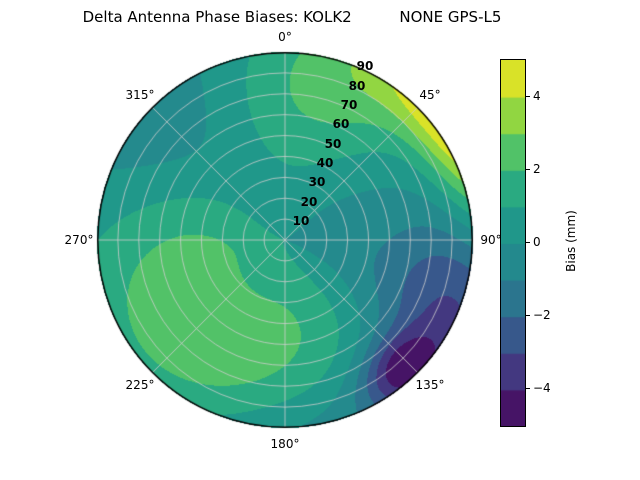  I want to click on radial-tick-label-10: 10, so click(301, 221).